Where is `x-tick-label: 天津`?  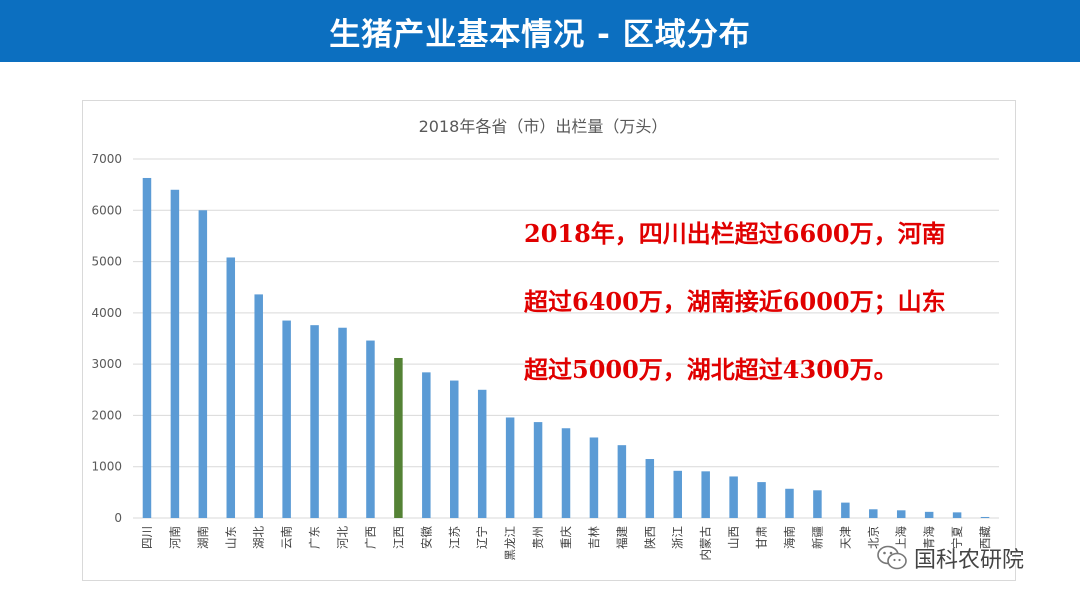 x-tick-label: 天津 is located at coordinates (845, 537).